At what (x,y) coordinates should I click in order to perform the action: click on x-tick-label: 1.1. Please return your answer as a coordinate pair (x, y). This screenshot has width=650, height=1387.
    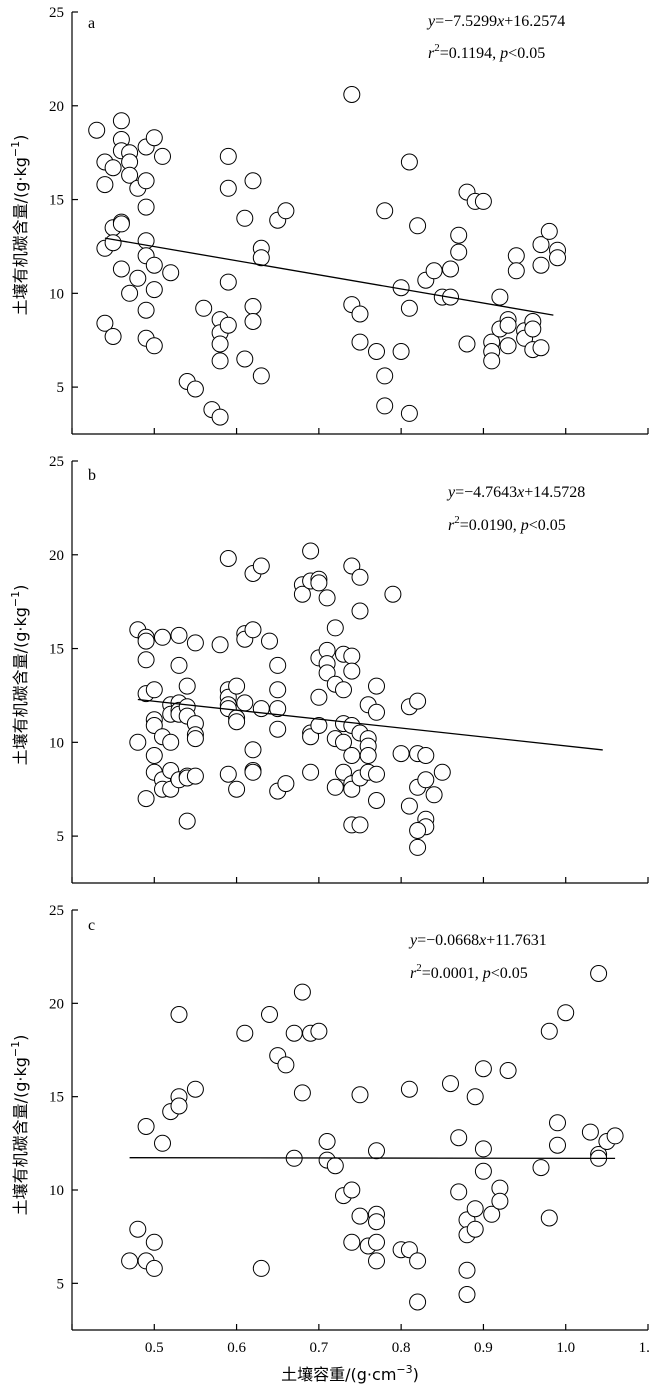
    Looking at the image, I should click on (644, 1348).